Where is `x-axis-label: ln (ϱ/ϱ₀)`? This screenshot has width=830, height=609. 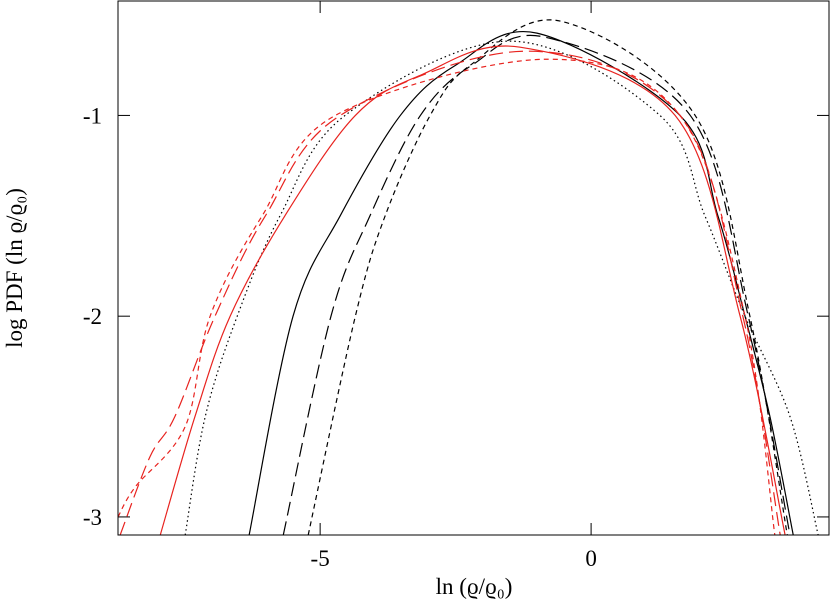 x-axis-label: ln (ϱ/ϱ₀) is located at coordinates (474, 586).